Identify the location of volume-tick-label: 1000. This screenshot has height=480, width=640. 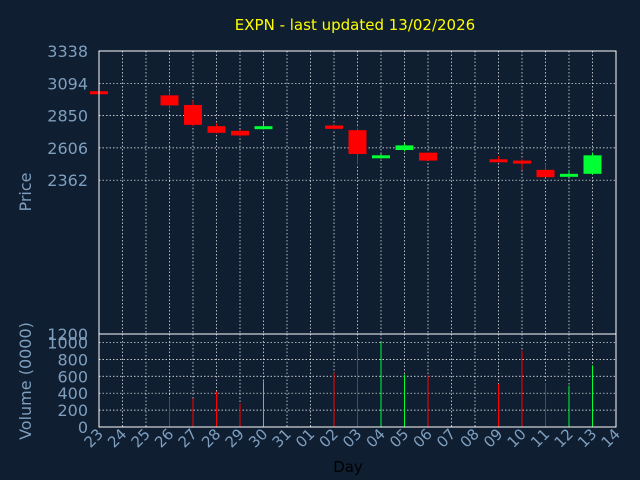
(67, 342).